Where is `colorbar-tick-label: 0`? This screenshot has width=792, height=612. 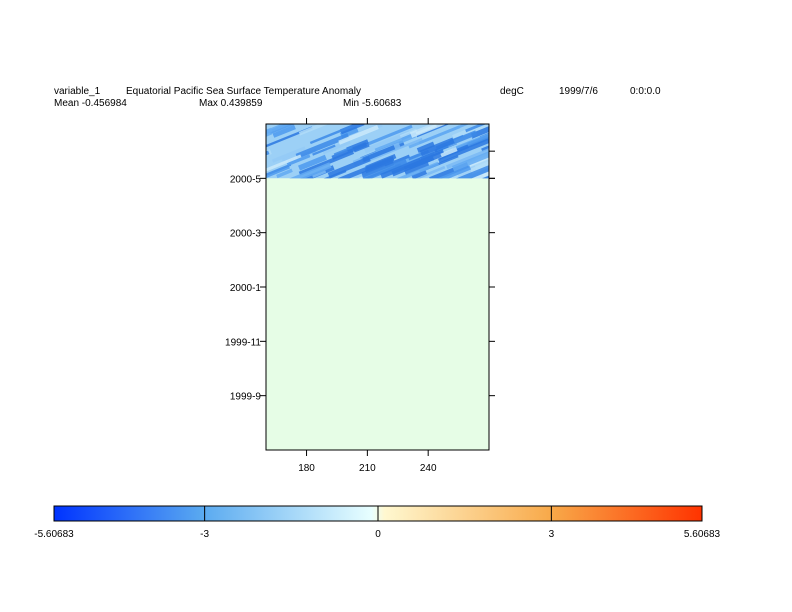 colorbar-tick-label: 0 is located at coordinates (378, 534).